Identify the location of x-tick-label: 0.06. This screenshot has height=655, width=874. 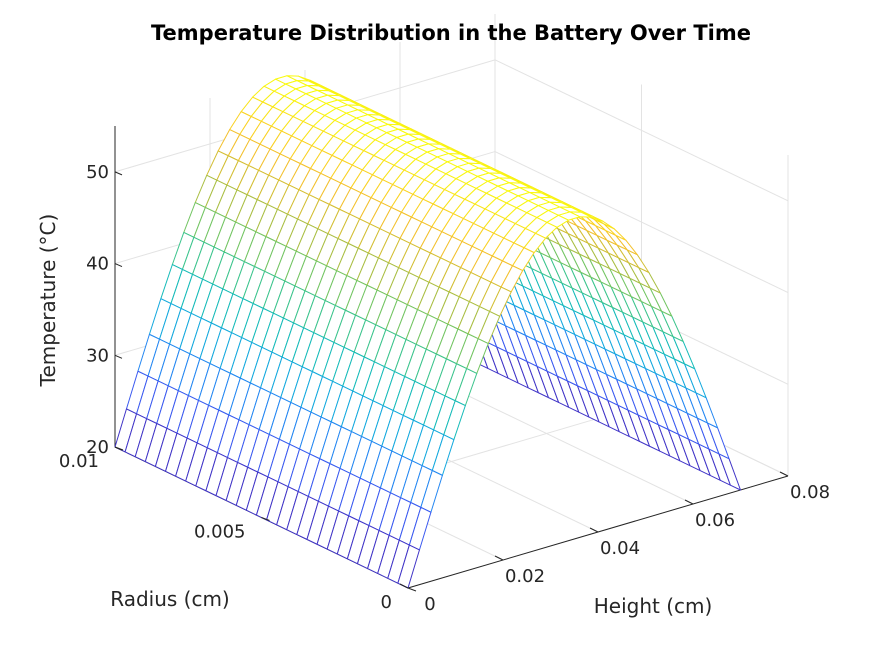
(715, 520).